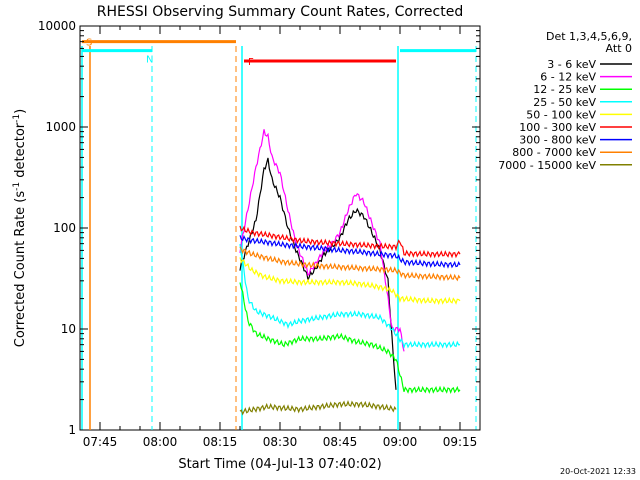  What do you see at coordinates (571, 64) in the screenshot?
I see `legend-label: 3 - 6 keV` at bounding box center [571, 64].